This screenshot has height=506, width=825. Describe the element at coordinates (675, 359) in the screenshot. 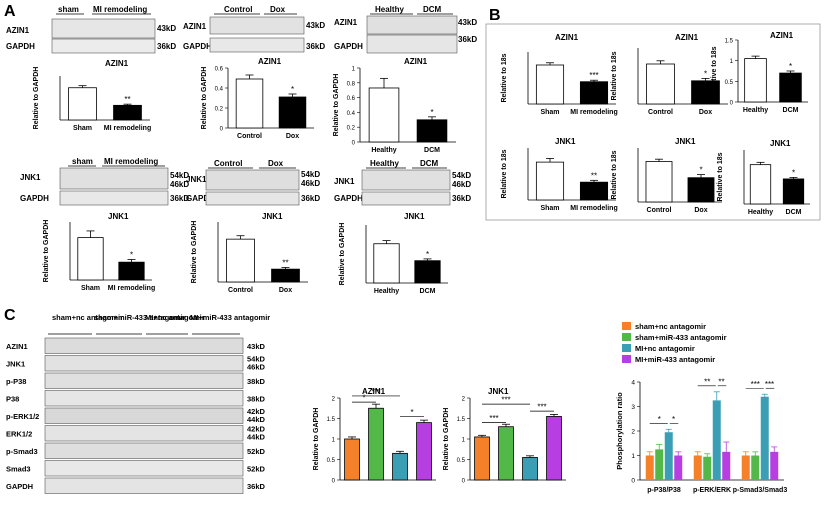

I see `legend-label: MI+miR-433 antagomir` at that location.